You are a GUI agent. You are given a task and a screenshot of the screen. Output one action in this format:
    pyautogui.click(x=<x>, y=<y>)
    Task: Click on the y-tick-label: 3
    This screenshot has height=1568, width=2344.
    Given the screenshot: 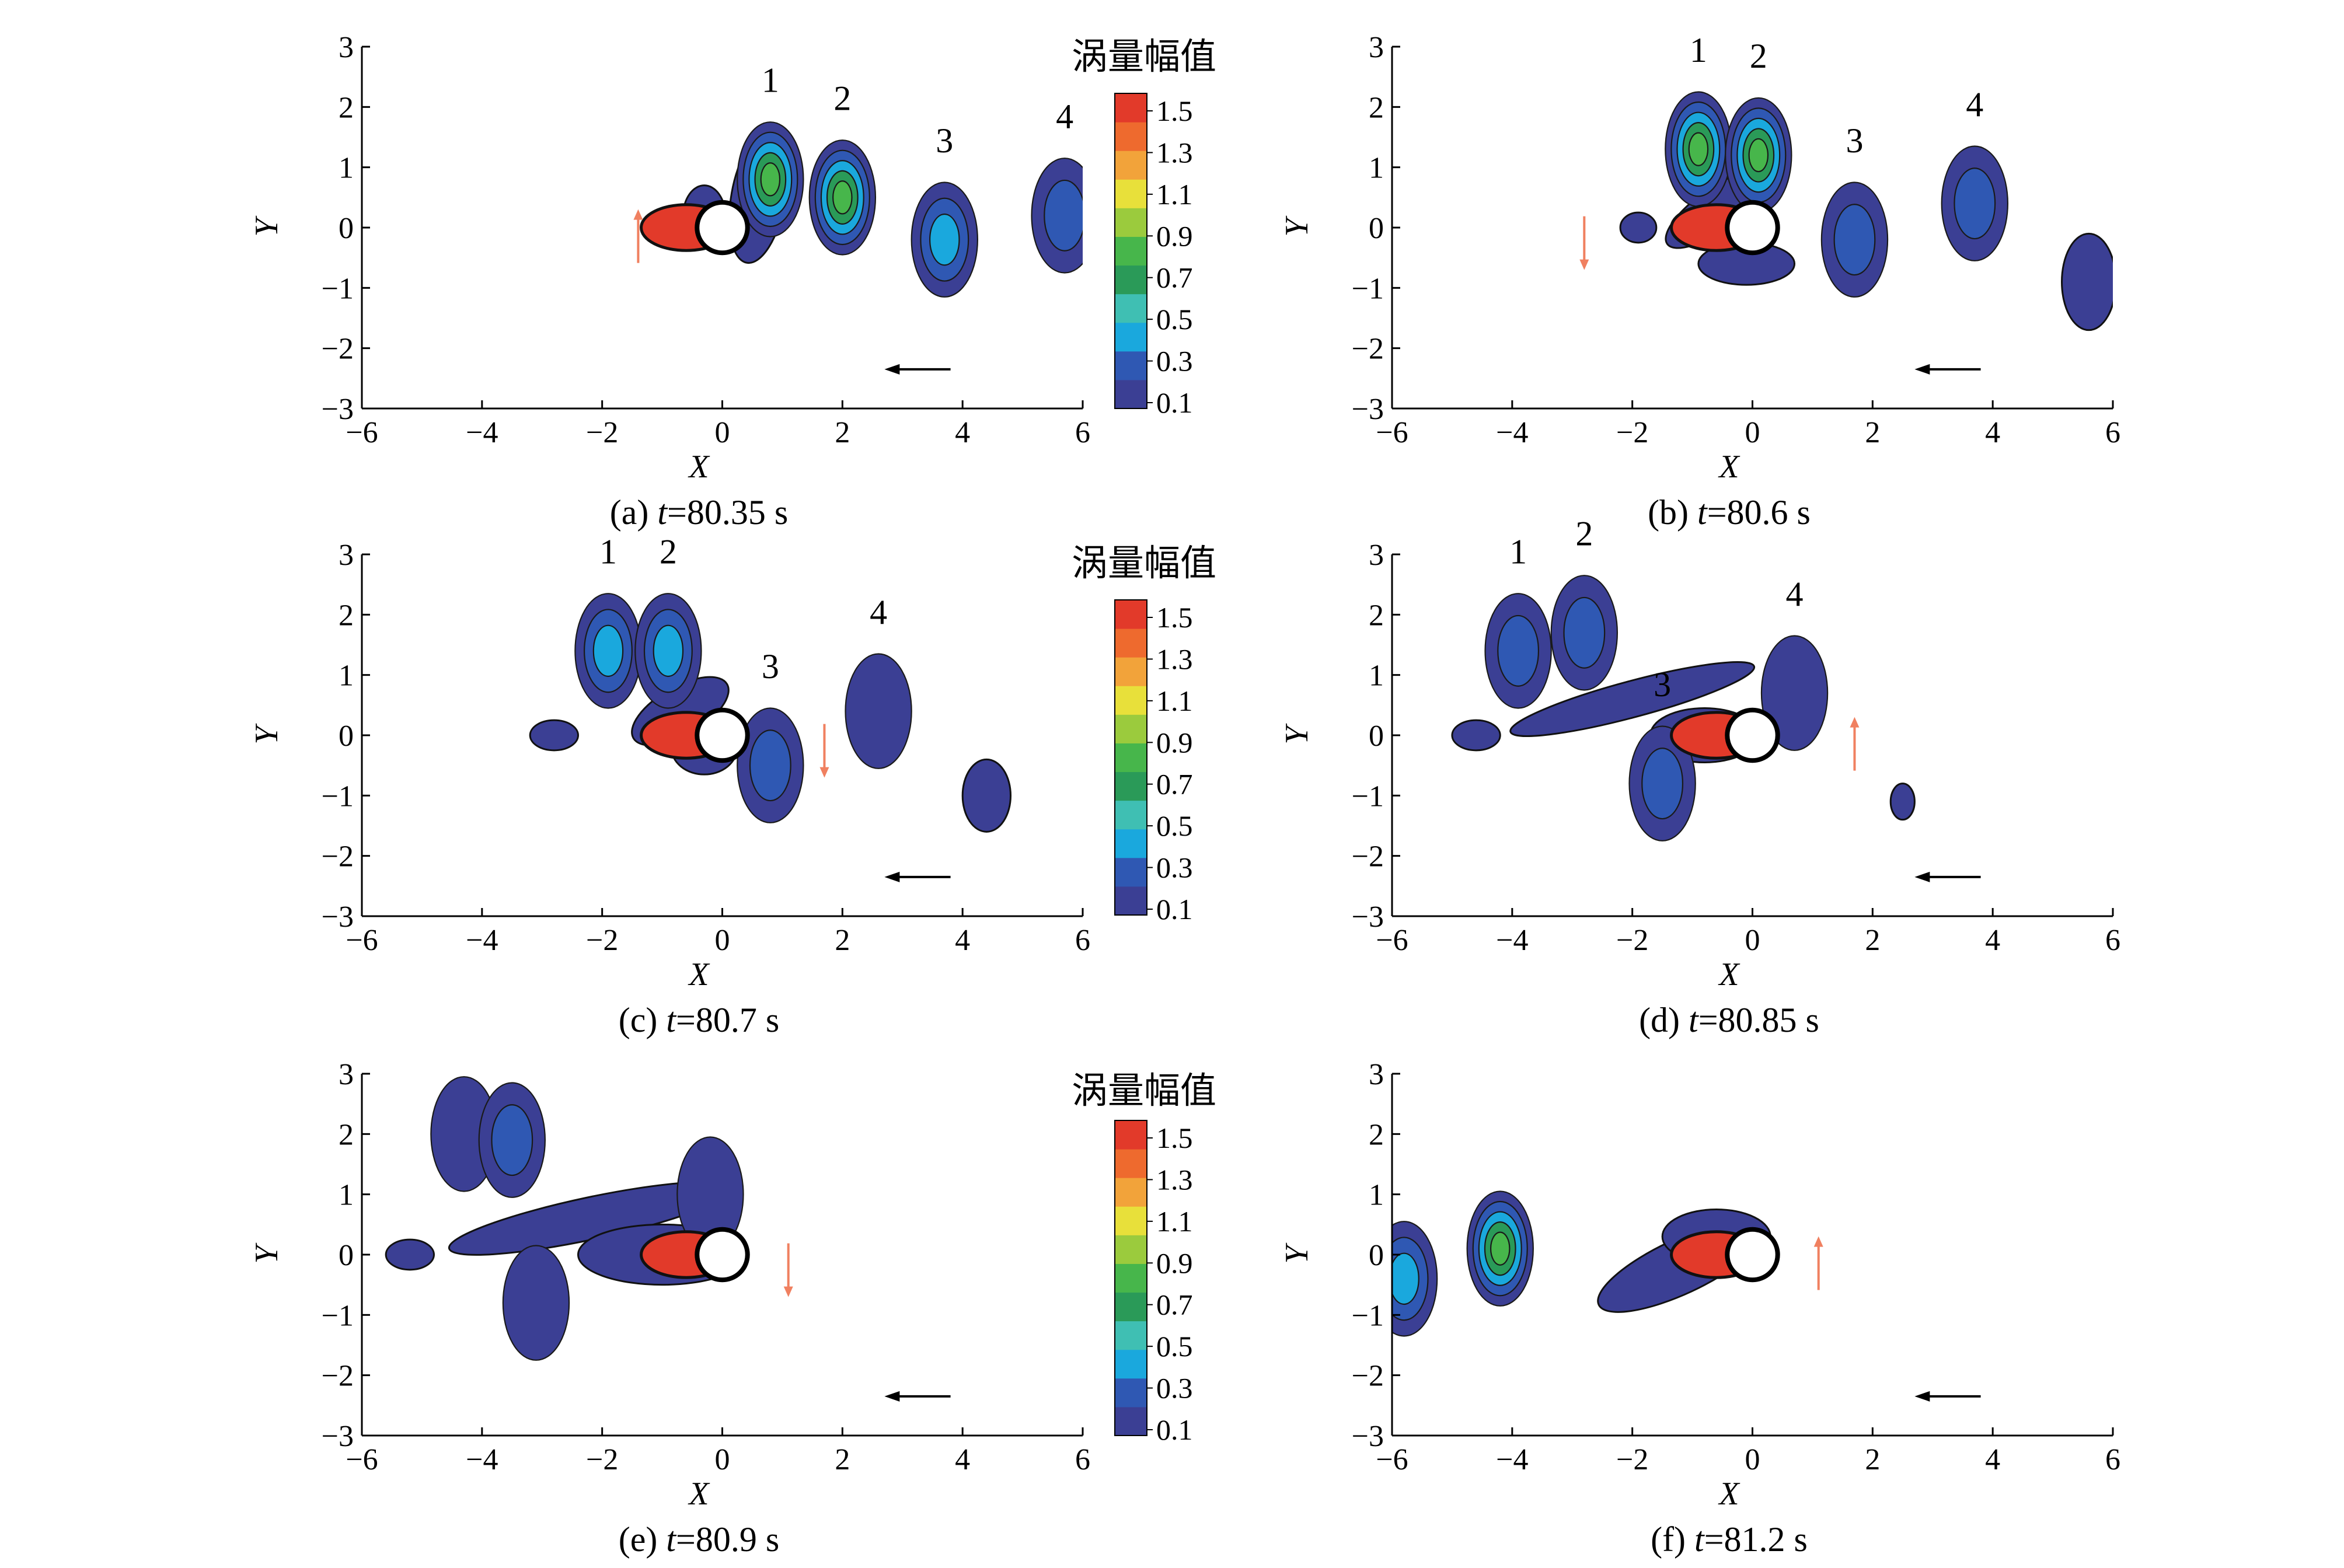 What is the action you would take?
    pyautogui.click(x=347, y=555)
    